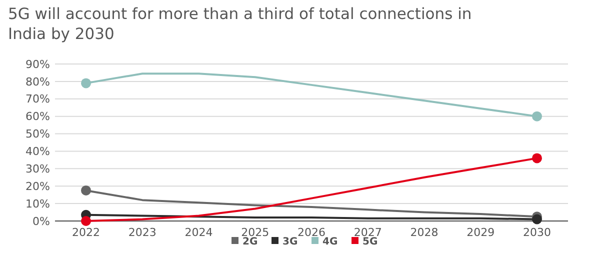  I want to click on x-tick-label: 2024, so click(198, 232).